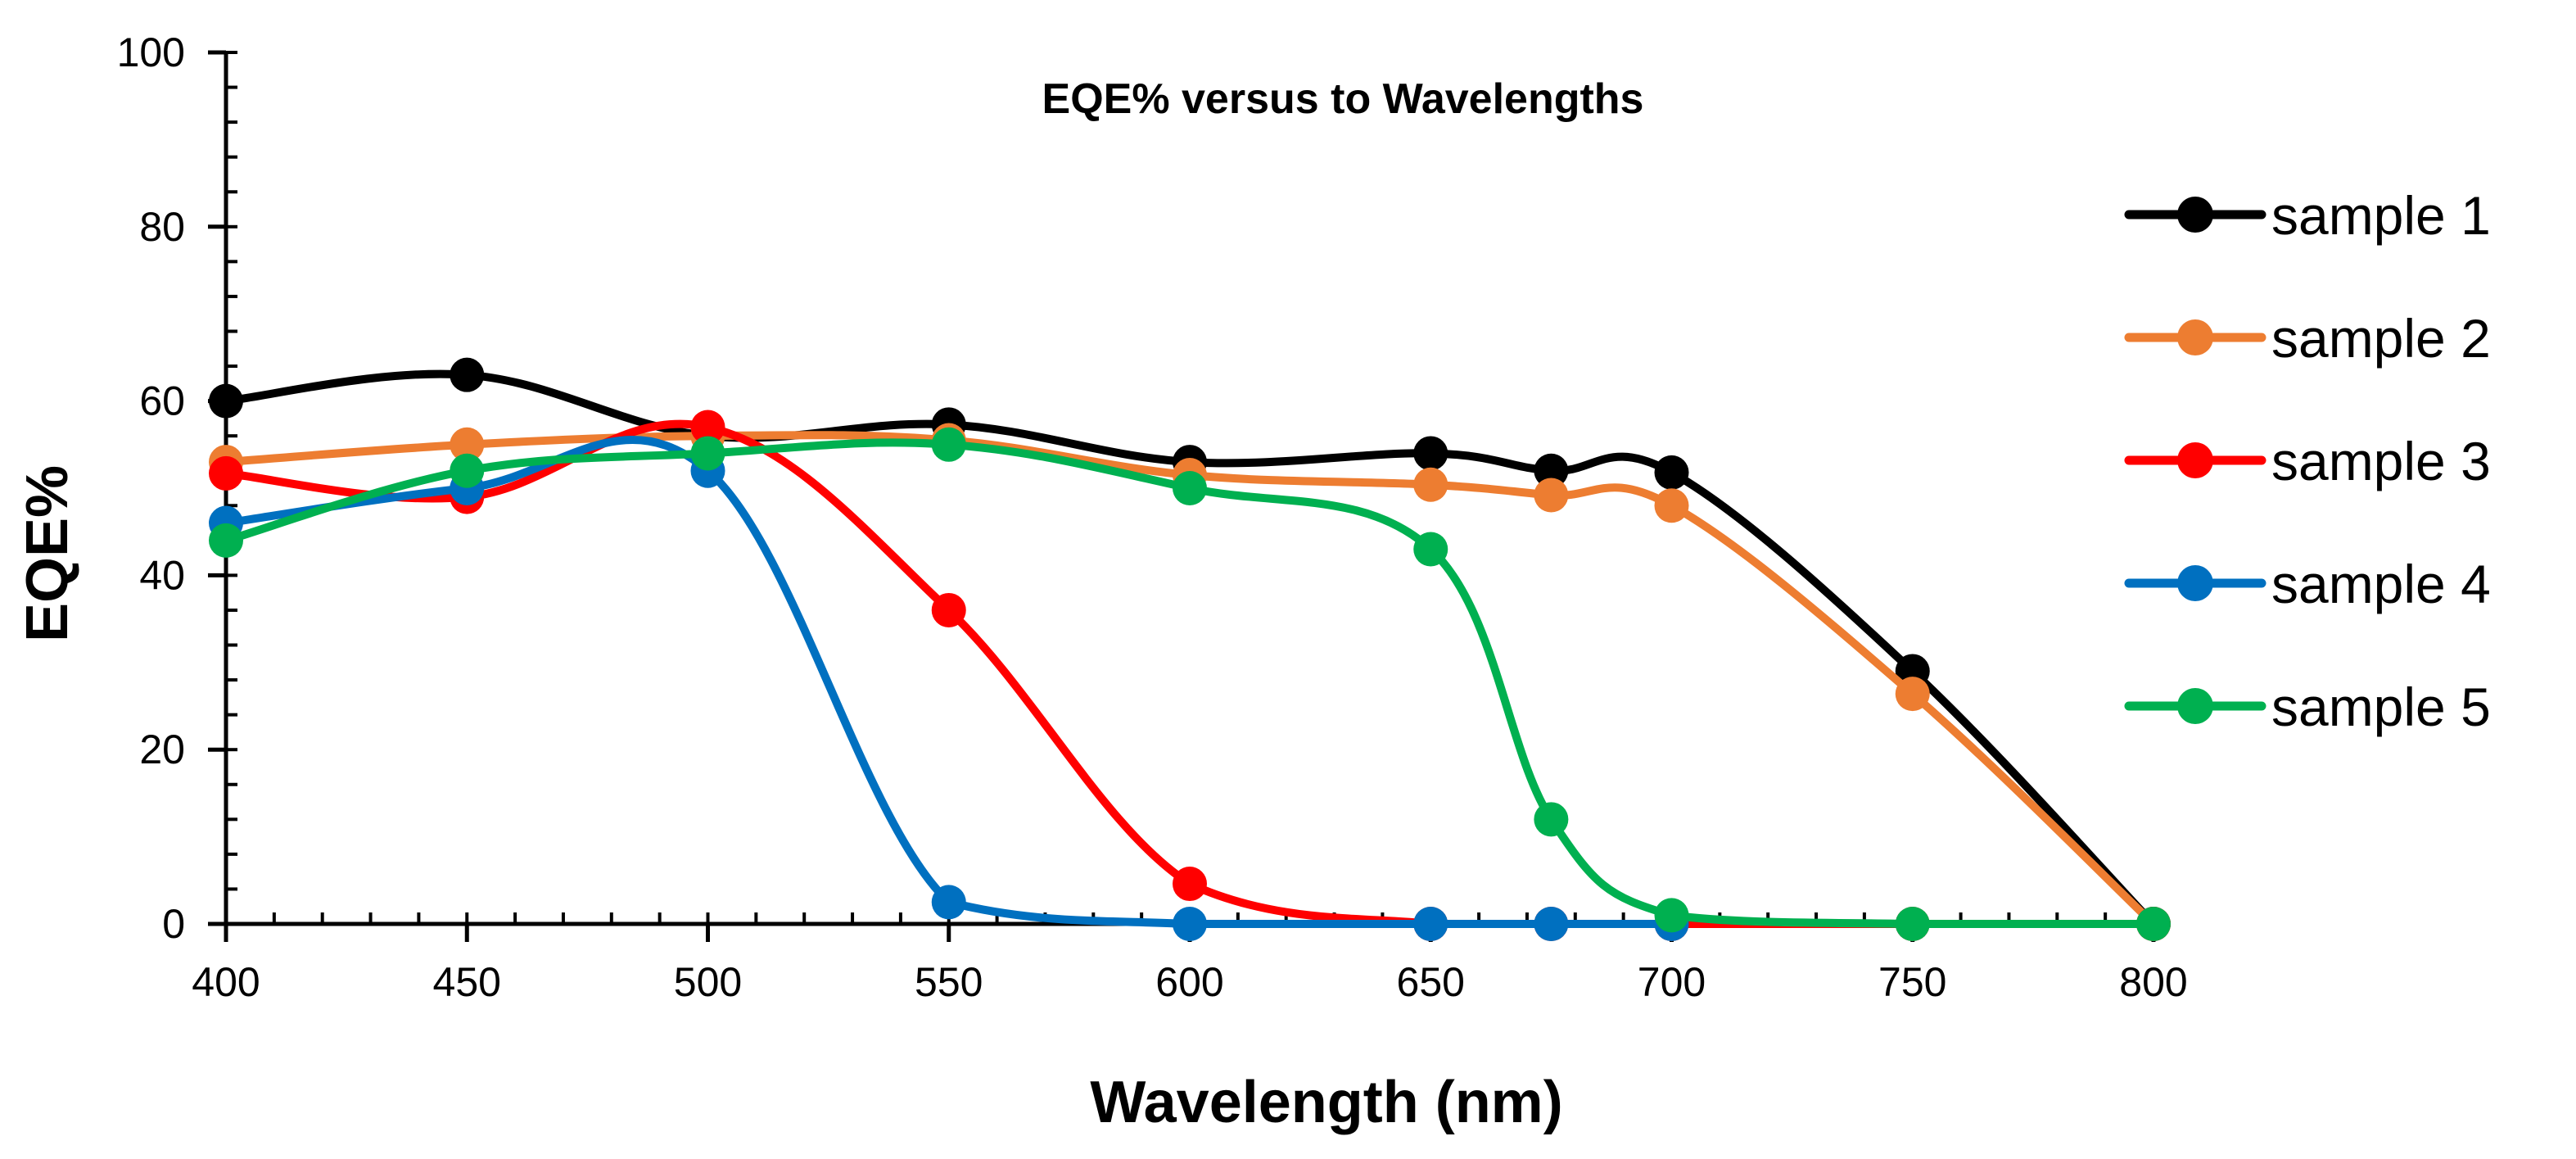  I want to click on legend-item-4: sample 4, so click(2307, 584).